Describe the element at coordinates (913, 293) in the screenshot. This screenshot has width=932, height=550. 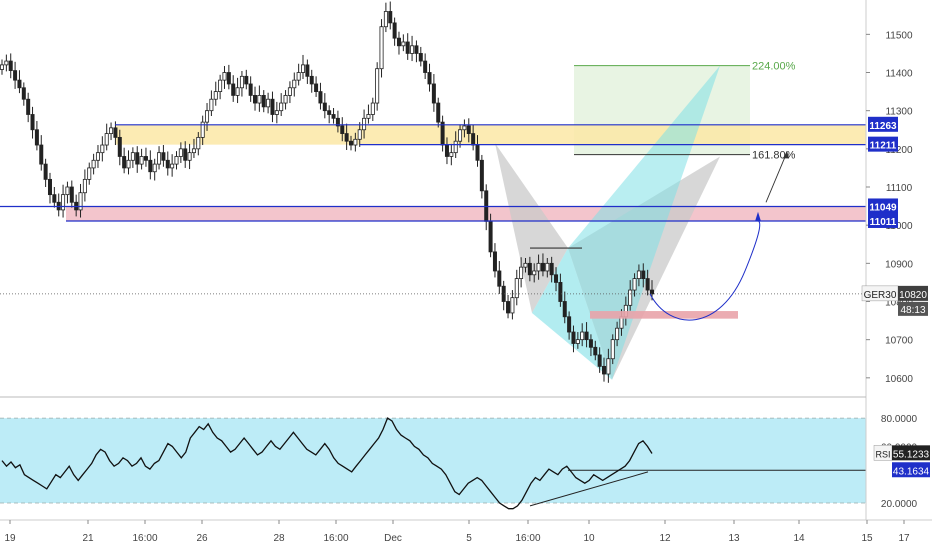
I see `current-price-tag-bg` at that location.